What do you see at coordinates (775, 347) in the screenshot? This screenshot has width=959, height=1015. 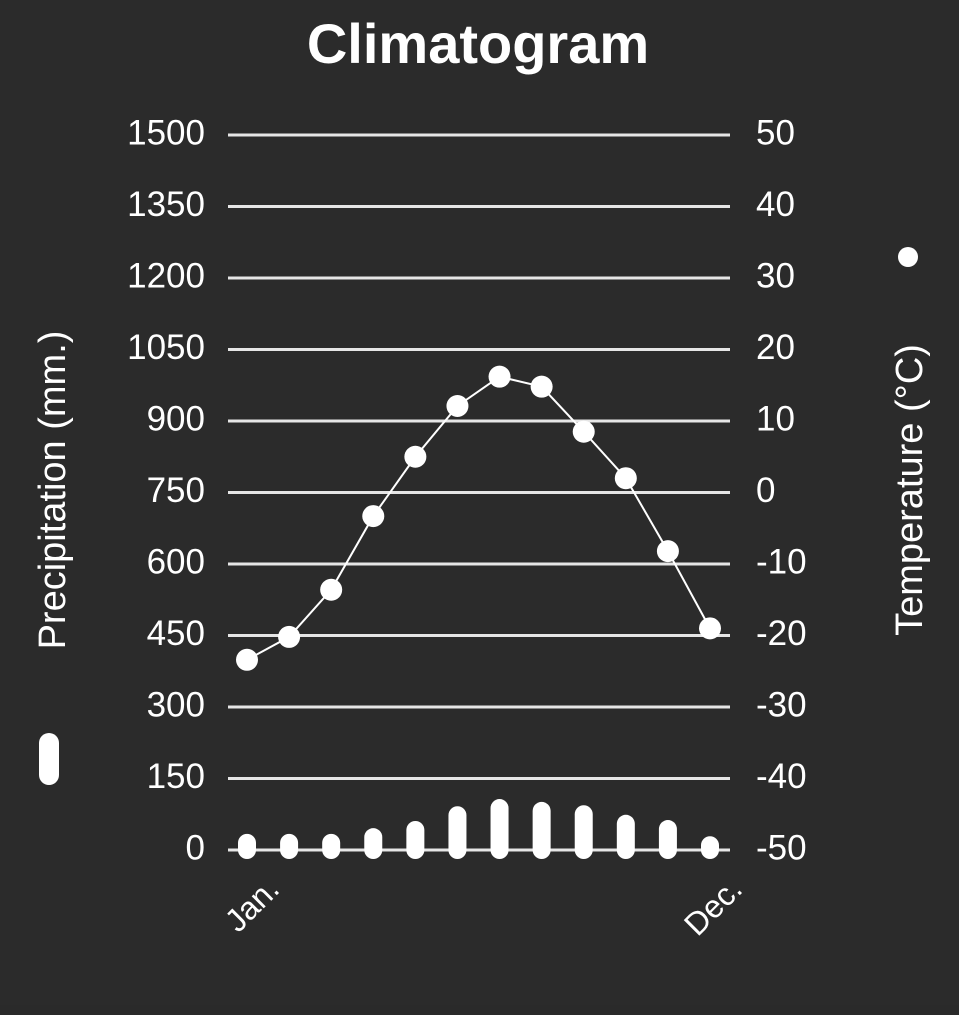 I see `y2-tick-label: 20` at bounding box center [775, 347].